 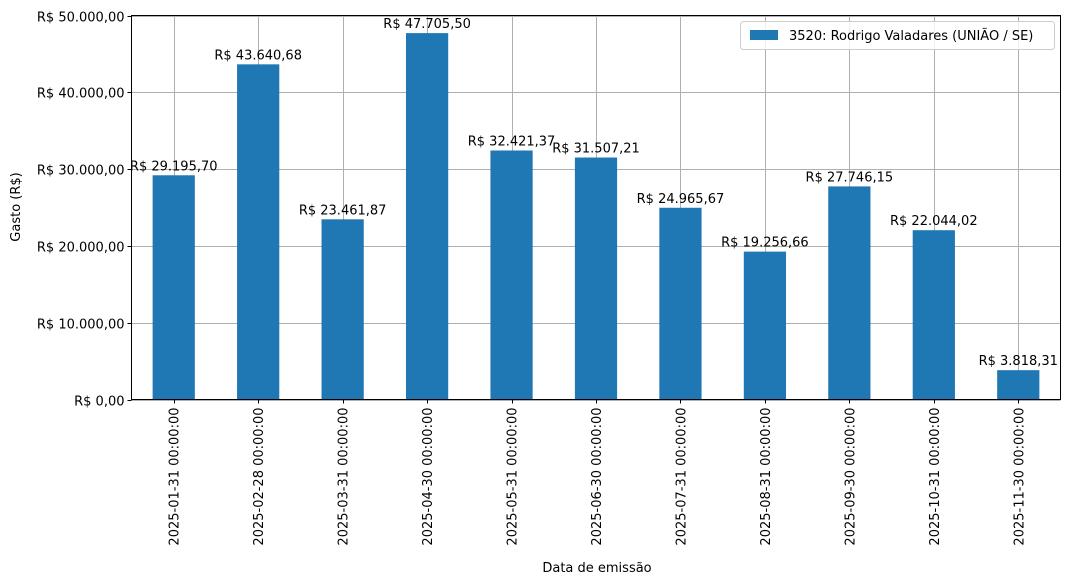 What do you see at coordinates (81, 171) in the screenshot?
I see `y-tick-label: R$ 30.000,00` at bounding box center [81, 171].